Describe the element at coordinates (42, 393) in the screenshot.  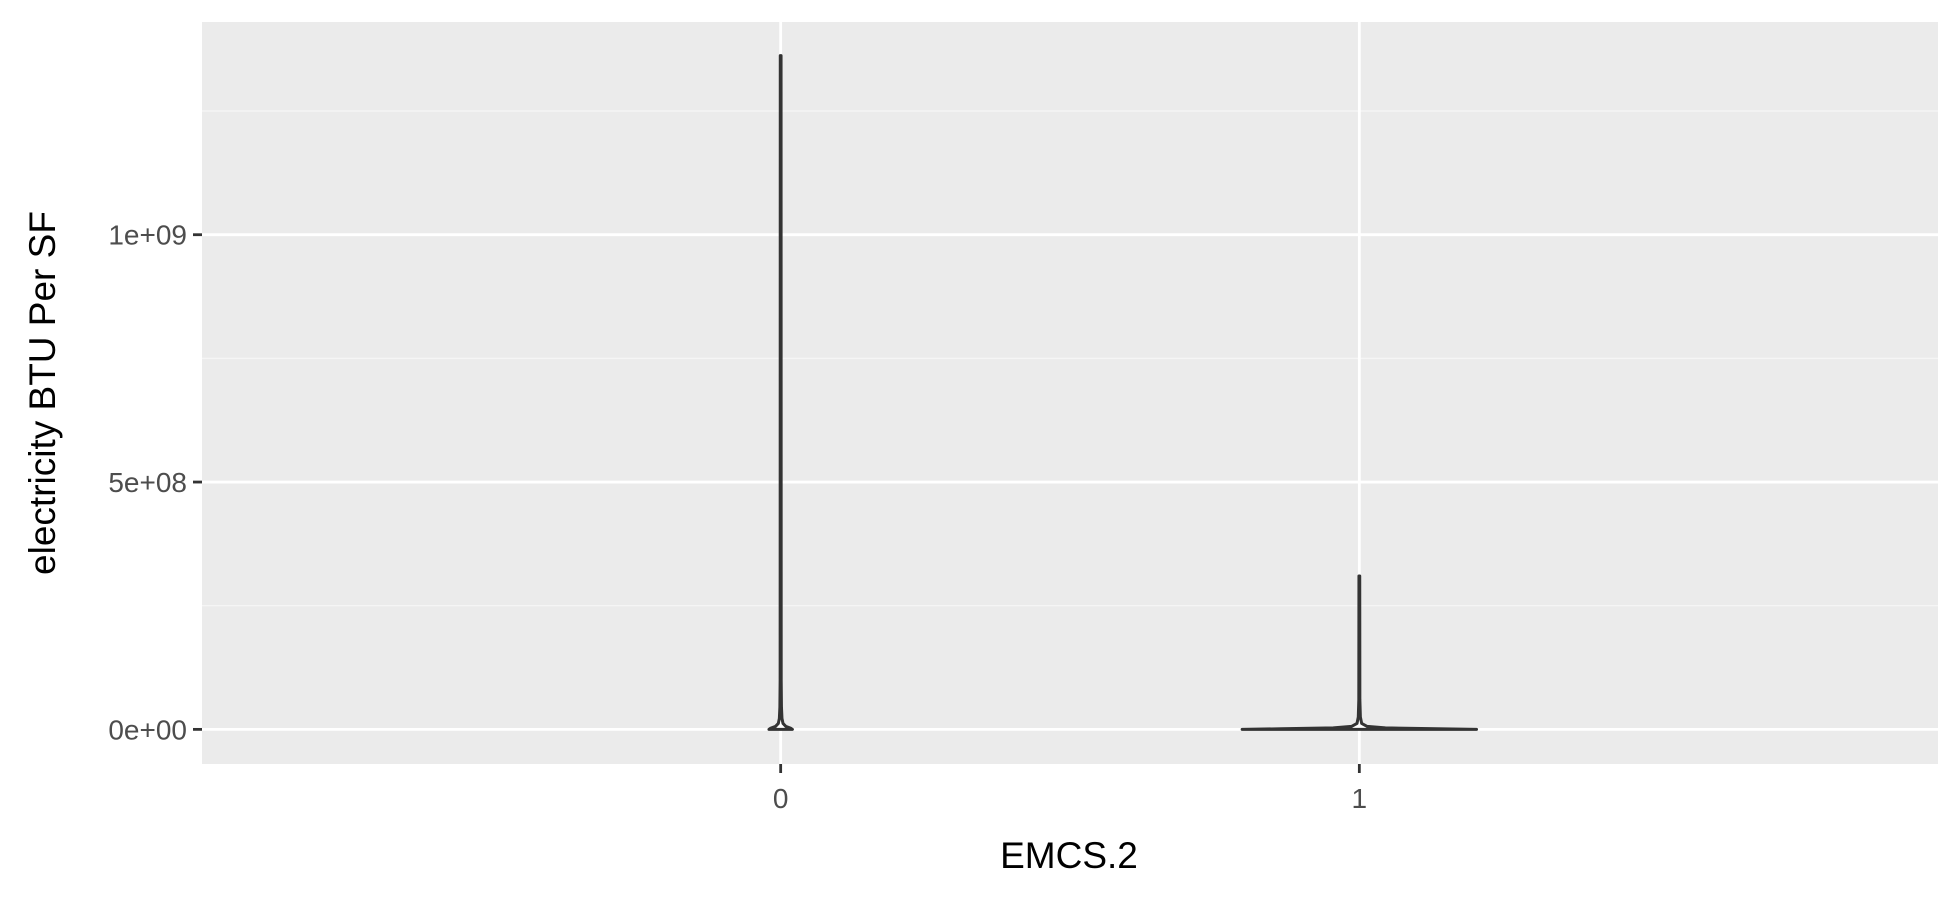
I see `y-axis-title: electricity BTU Per SF` at that location.